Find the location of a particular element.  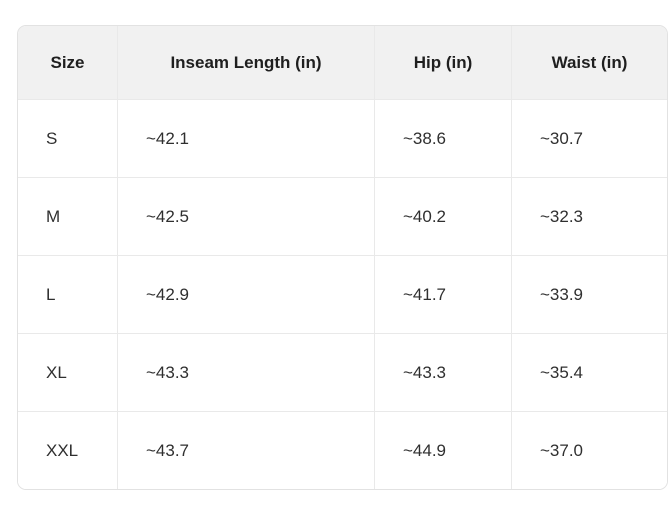

header-size: Size is located at coordinates (67, 62).